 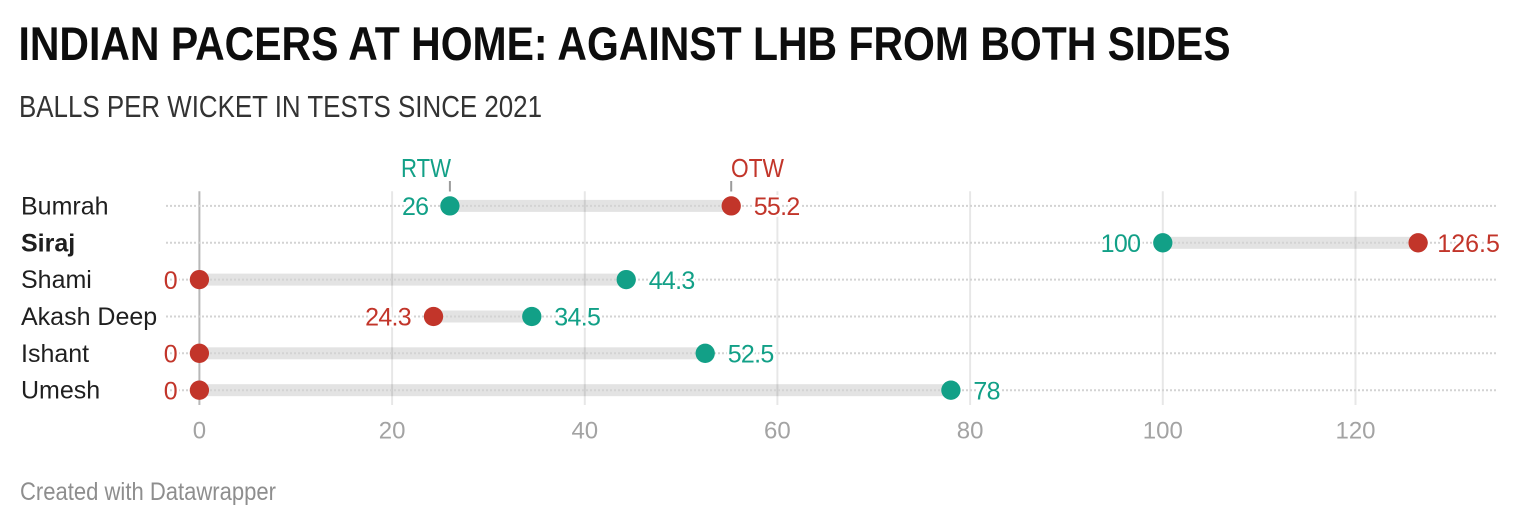 What do you see at coordinates (89, 317) in the screenshot?
I see `svg-text: Akash Deep` at bounding box center [89, 317].